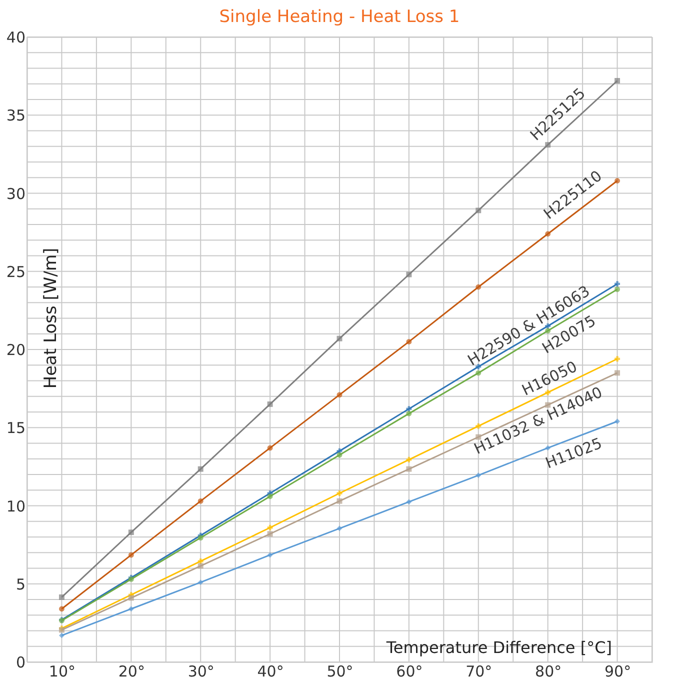 This screenshot has width=679, height=698. Describe the element at coordinates (16, 37) in the screenshot. I see `y-tick-label: 40` at that location.